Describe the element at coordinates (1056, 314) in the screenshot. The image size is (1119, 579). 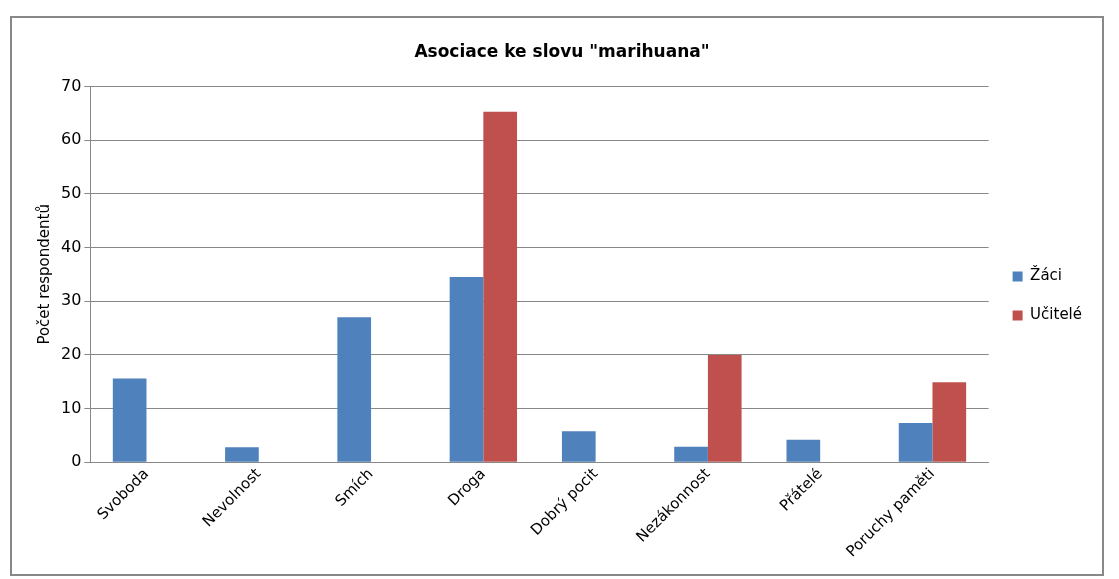
I see `legend-label: Učitelé` at that location.